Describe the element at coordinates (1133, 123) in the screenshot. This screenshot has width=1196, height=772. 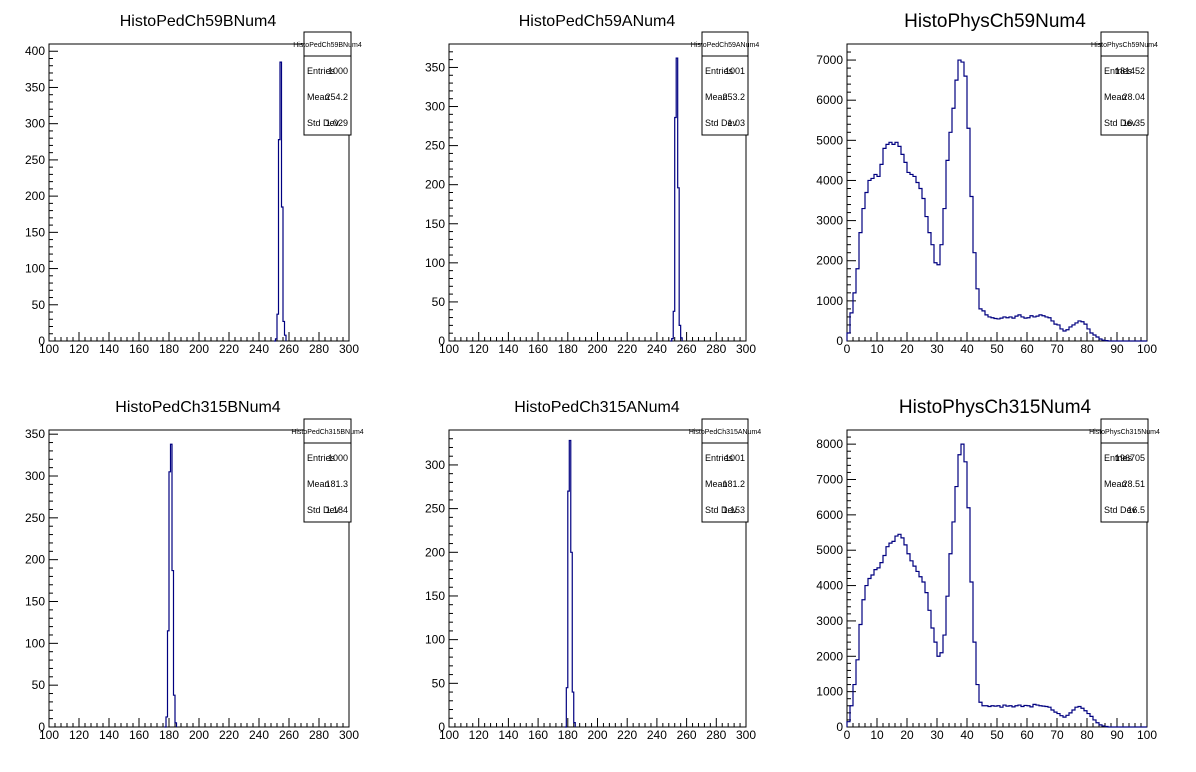
I see `stats-value: 16.35` at that location.